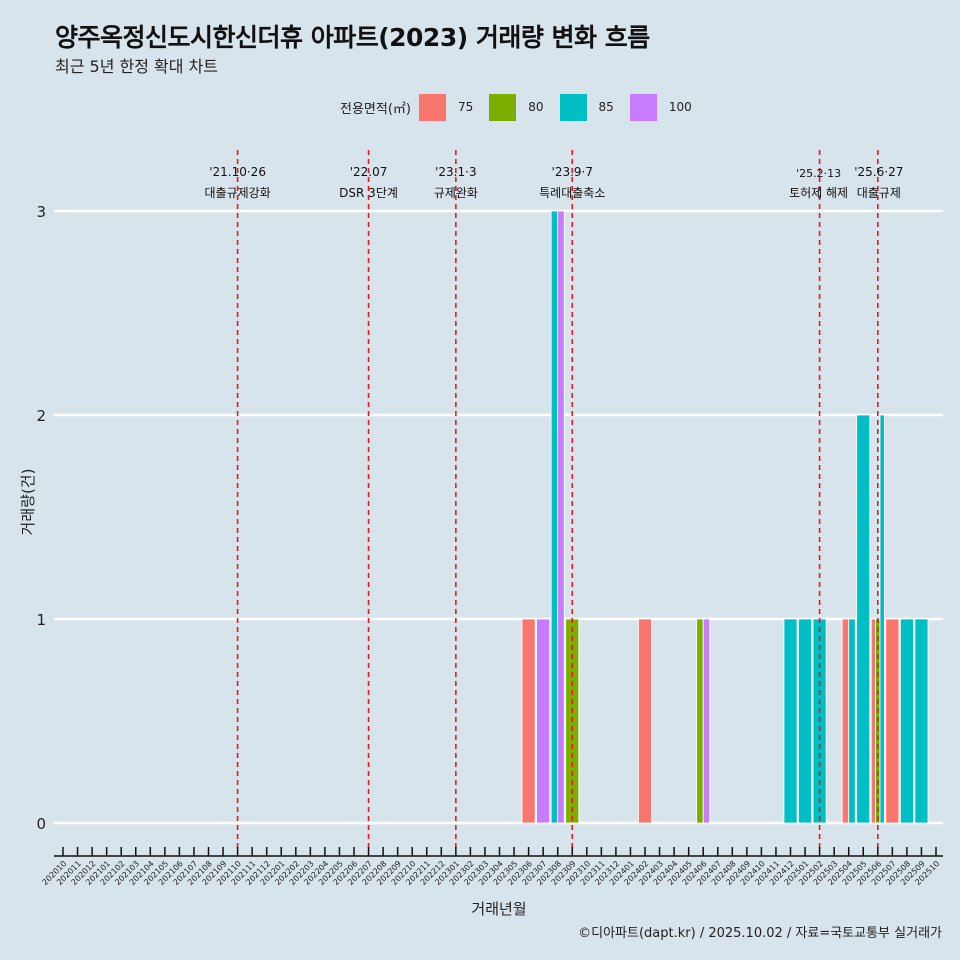 Image resolution: width=960 pixels, height=960 pixels. What do you see at coordinates (375, 109) in the screenshot?
I see `legend-title: 전용면적(㎡)` at bounding box center [375, 109].